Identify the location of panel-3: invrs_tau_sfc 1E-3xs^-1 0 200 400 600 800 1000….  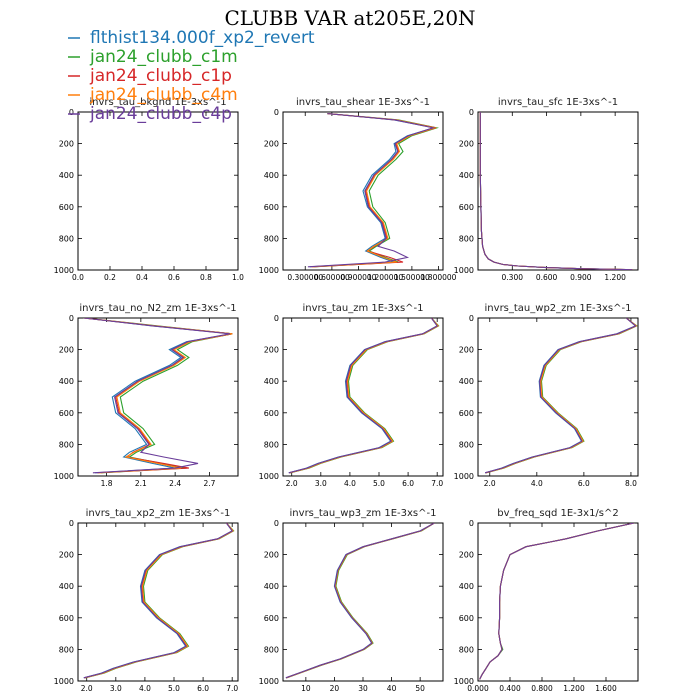
(546, 189).